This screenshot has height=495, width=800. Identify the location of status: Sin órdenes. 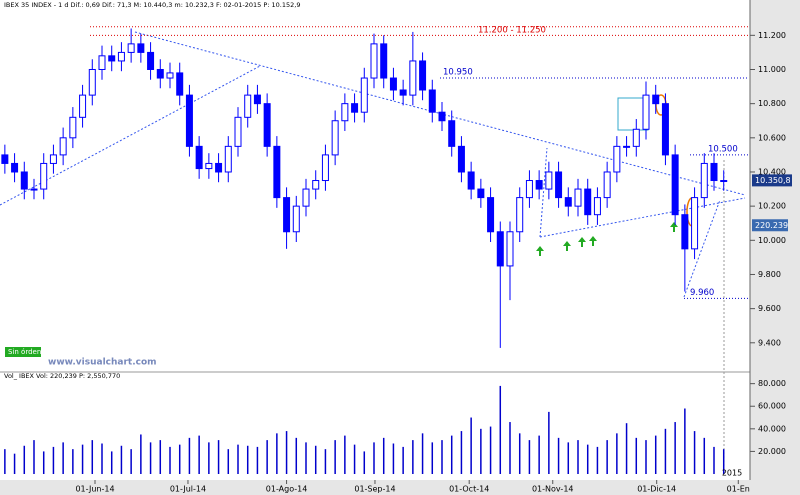
(29, 352).